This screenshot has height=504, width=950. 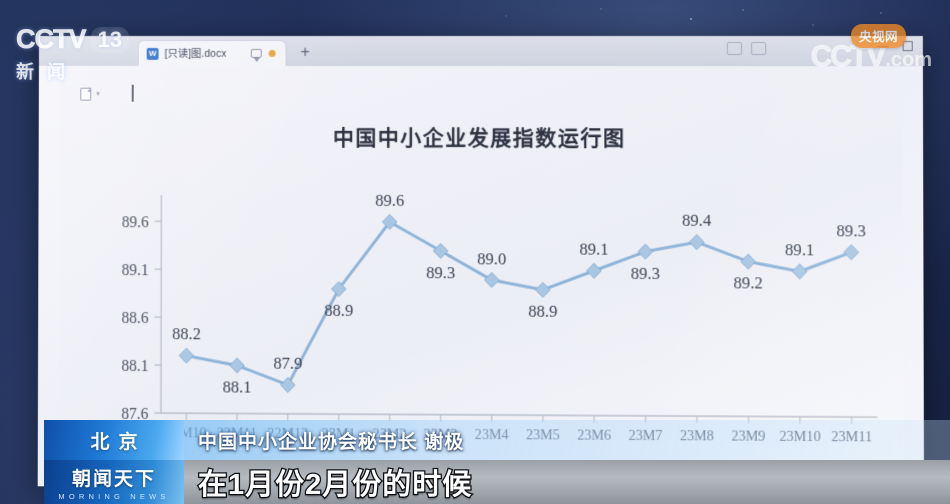 I want to click on document-tab: W [只读]图.docx, so click(x=212, y=52).